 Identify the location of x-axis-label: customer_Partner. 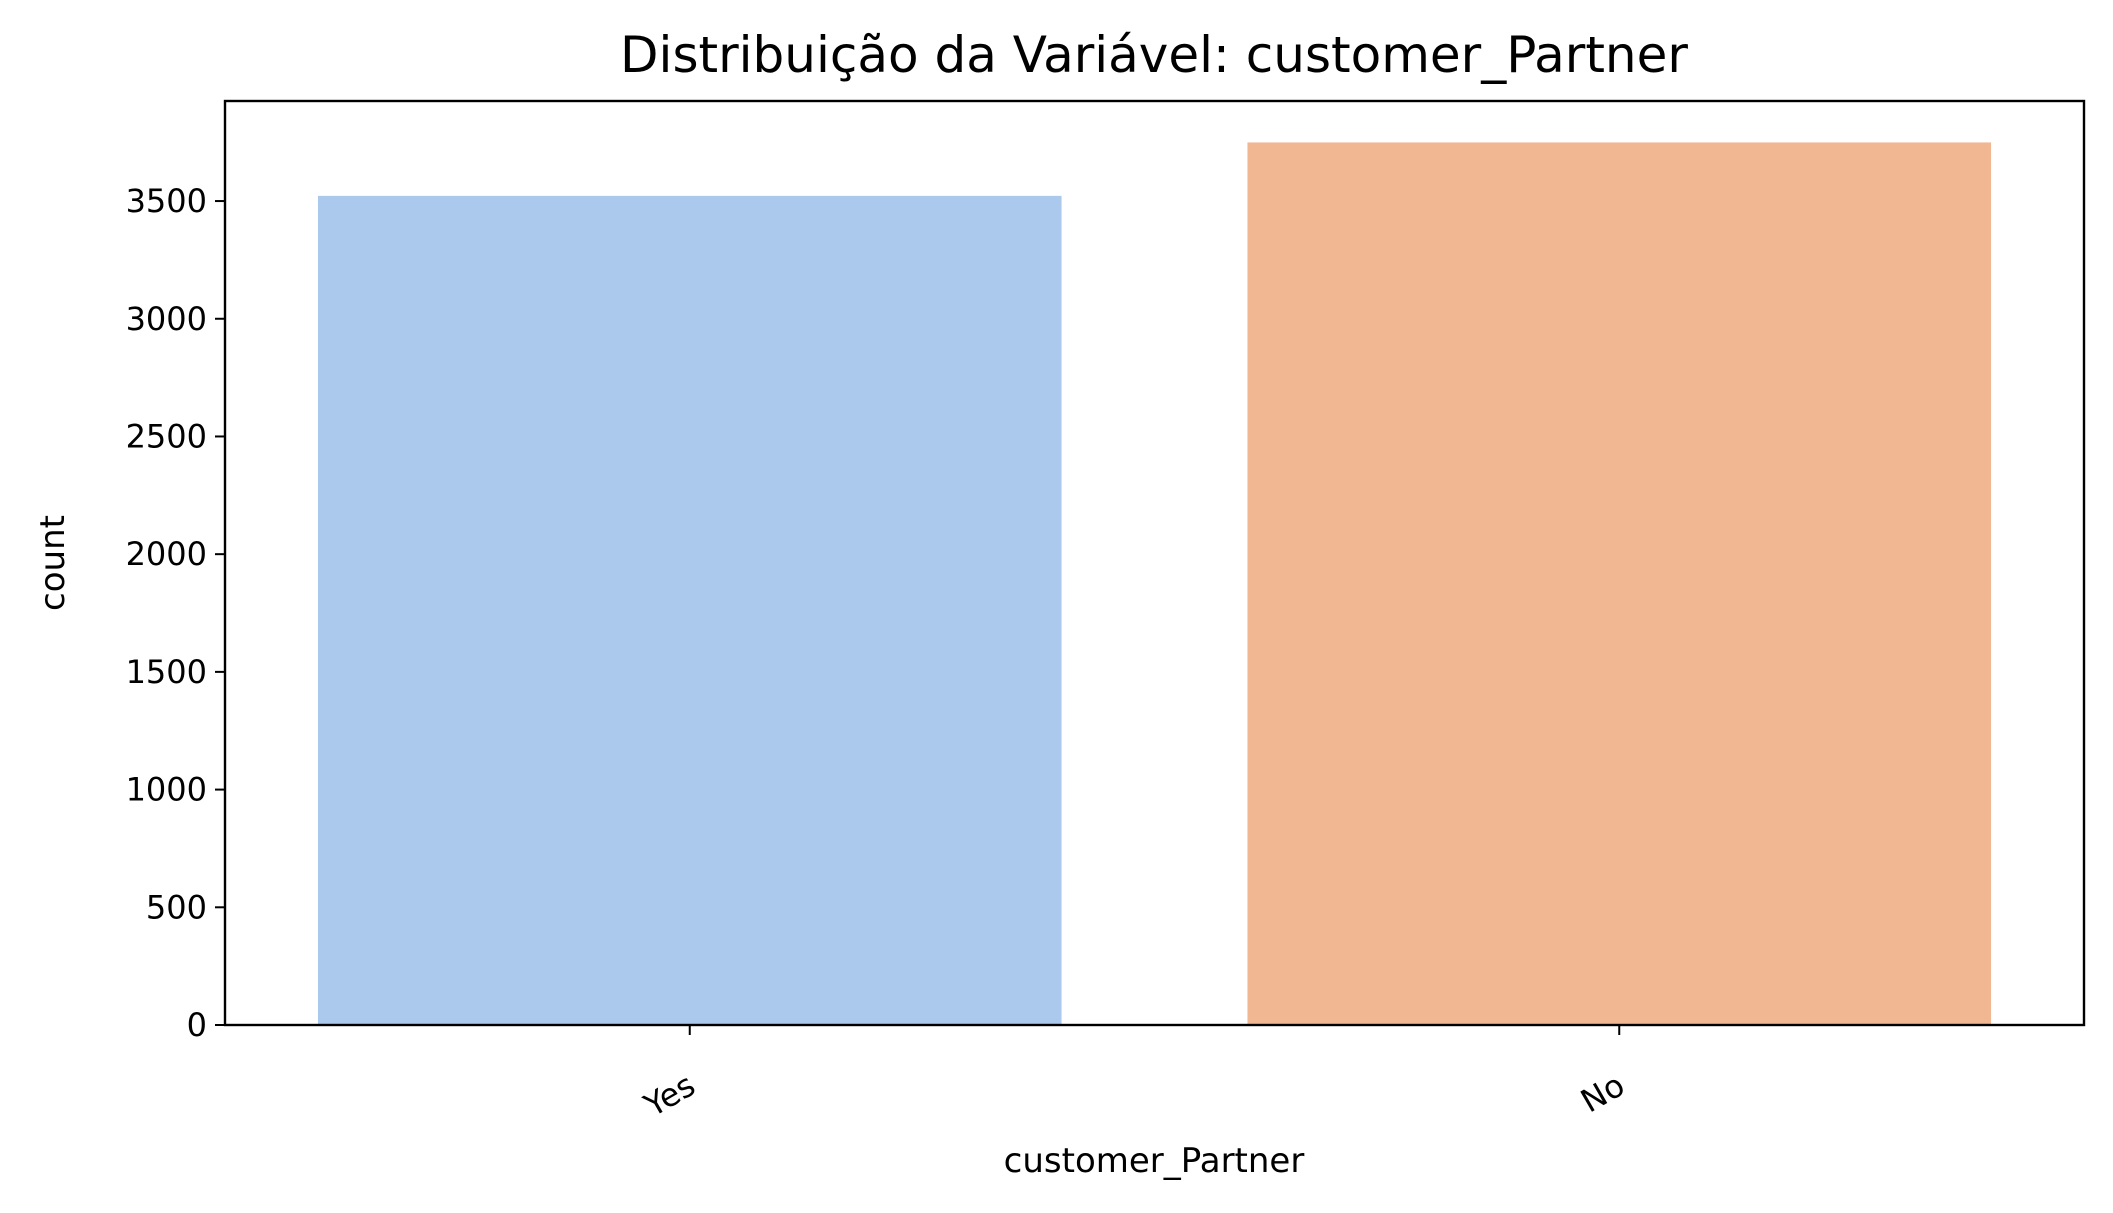
(1154, 1161).